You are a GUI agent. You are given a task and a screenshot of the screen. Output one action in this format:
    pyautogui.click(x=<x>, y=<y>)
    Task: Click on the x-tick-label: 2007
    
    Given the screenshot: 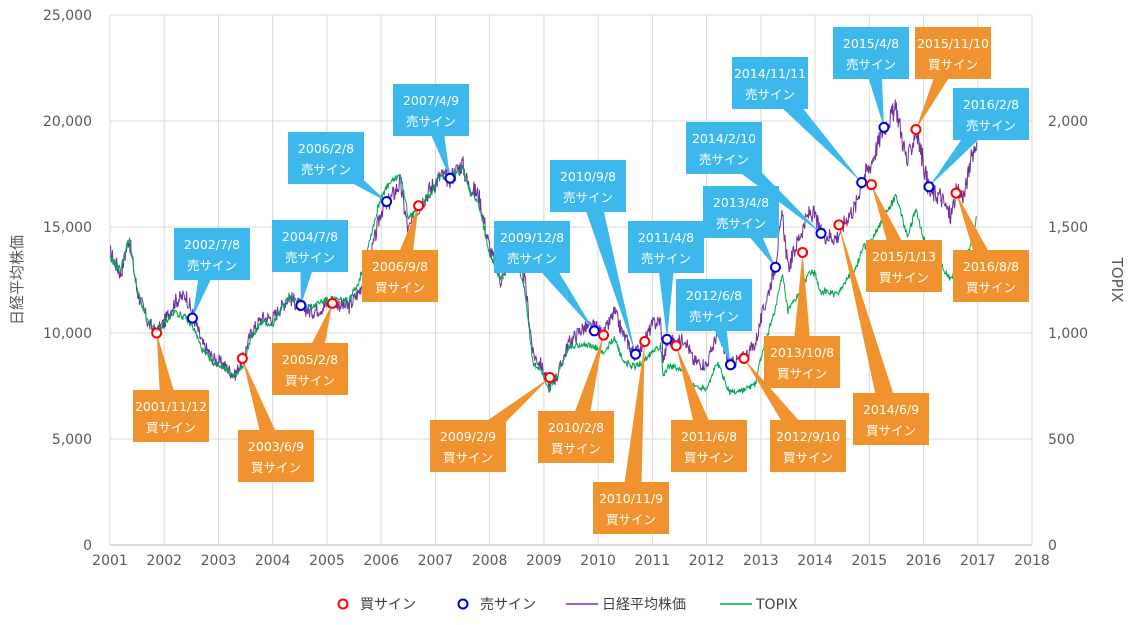 What is the action you would take?
    pyautogui.click(x=436, y=561)
    